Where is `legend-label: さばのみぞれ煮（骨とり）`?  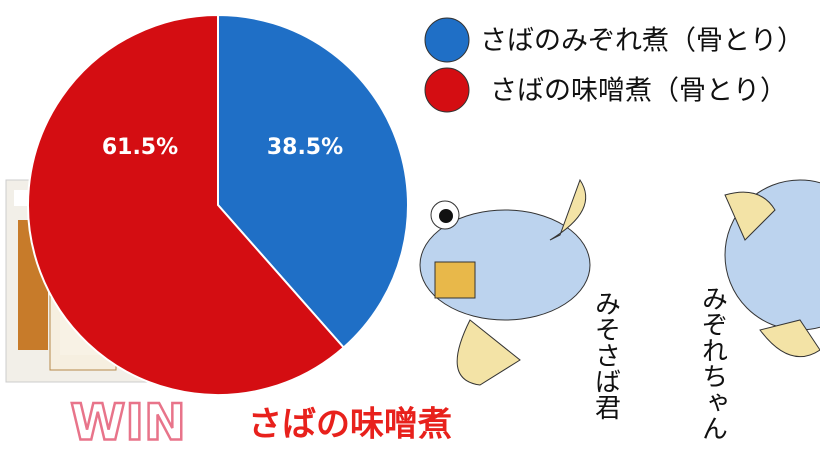 legend-label: さばのみぞれ煮（骨とり） is located at coordinates (642, 41).